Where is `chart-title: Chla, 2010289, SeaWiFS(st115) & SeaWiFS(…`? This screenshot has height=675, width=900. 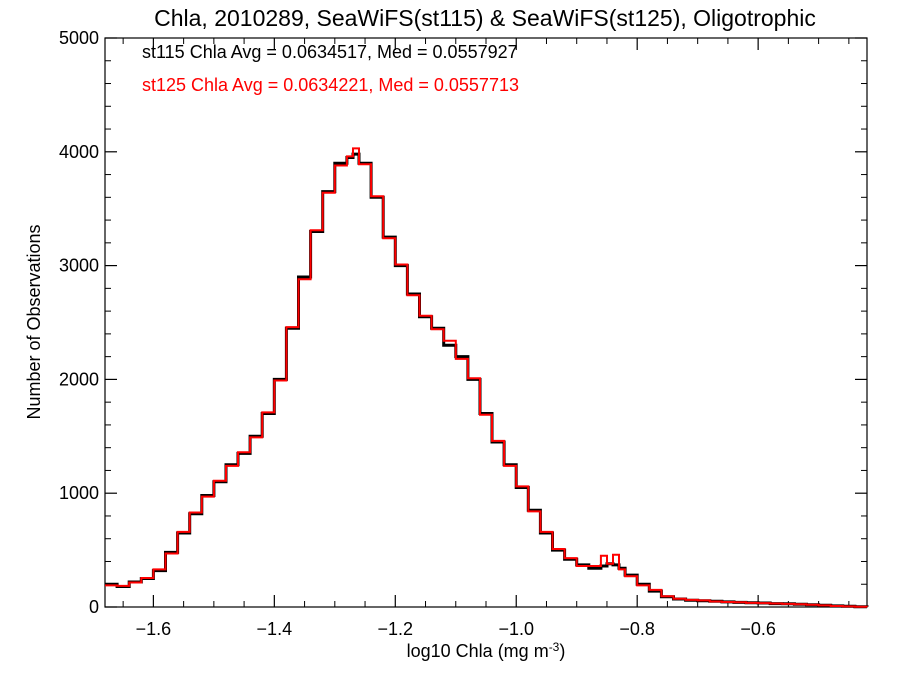
chart-title: Chla, 2010289, SeaWiFS(st115) & SeaWiFS(… is located at coordinates (485, 18).